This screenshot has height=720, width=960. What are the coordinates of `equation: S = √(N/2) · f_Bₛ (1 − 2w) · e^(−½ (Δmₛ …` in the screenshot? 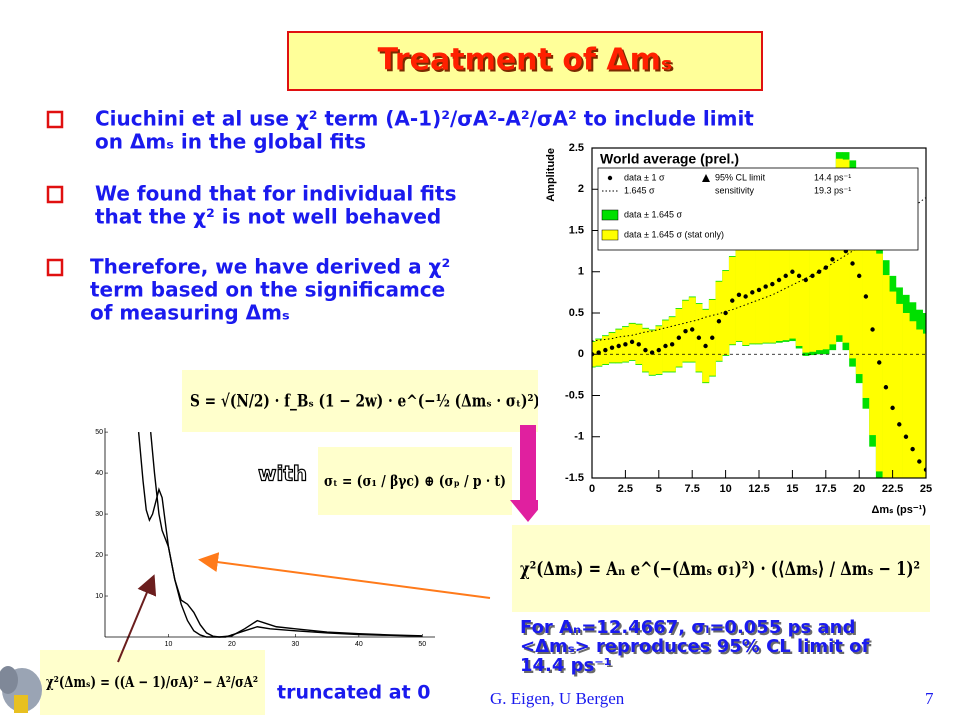 It's located at (365, 402).